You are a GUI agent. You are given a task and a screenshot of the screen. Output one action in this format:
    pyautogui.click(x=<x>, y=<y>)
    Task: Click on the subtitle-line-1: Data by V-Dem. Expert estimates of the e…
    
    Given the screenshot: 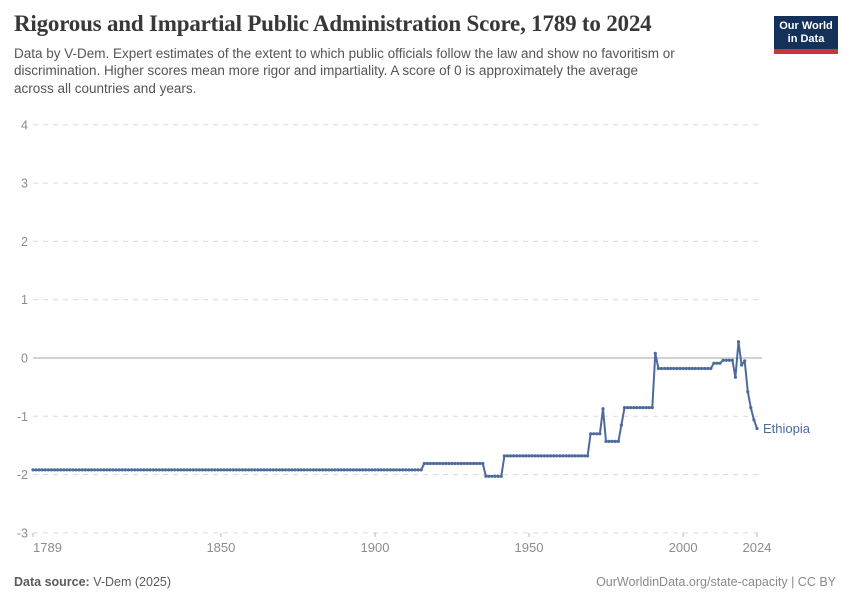 What is the action you would take?
    pyautogui.click(x=344, y=53)
    